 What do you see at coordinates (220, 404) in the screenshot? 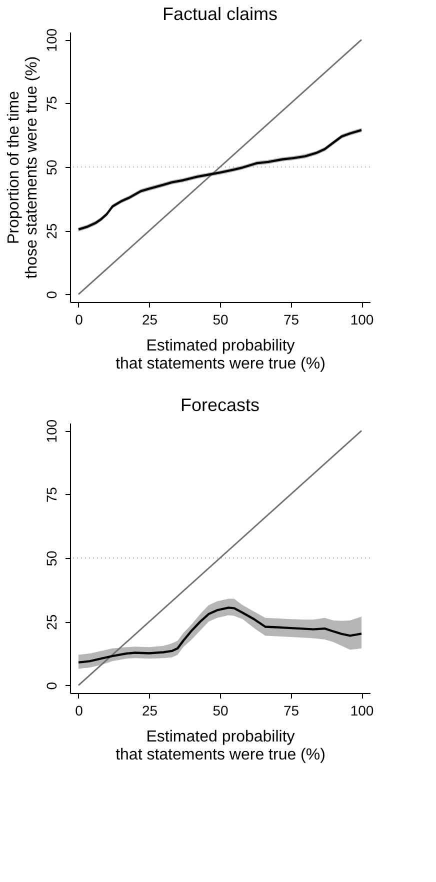
I see `chart-title: Forecasts` at bounding box center [220, 404].